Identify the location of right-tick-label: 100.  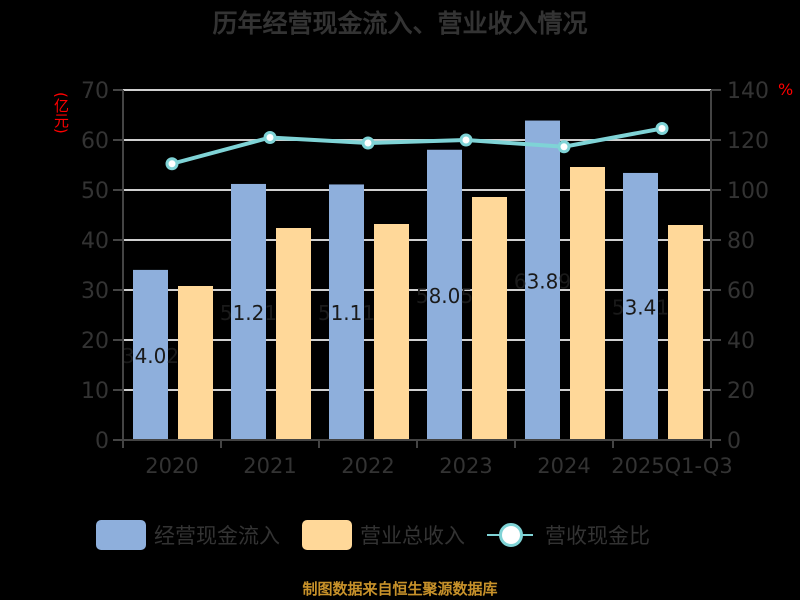
(748, 191).